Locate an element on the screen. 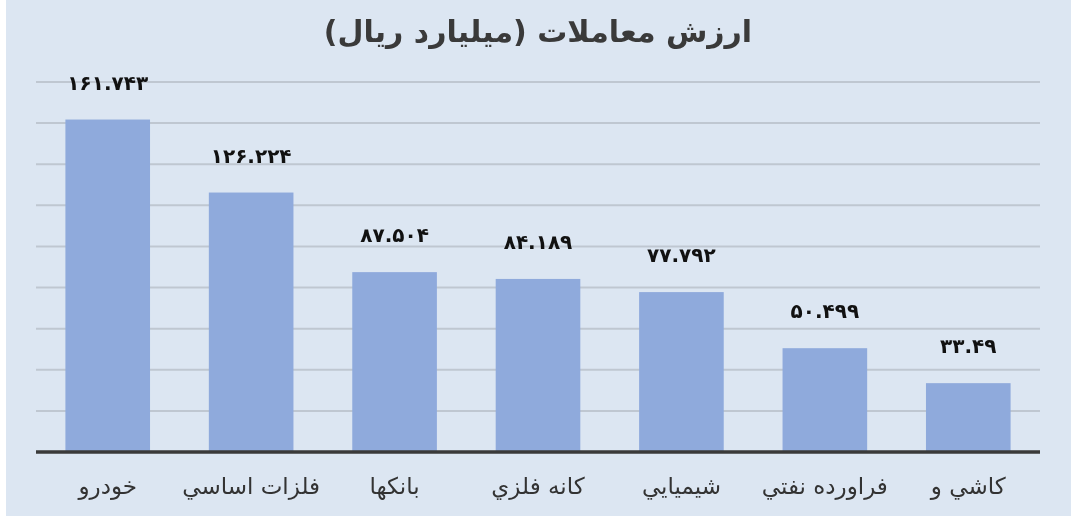  x-tick-label: خودرو is located at coordinates (107, 486).